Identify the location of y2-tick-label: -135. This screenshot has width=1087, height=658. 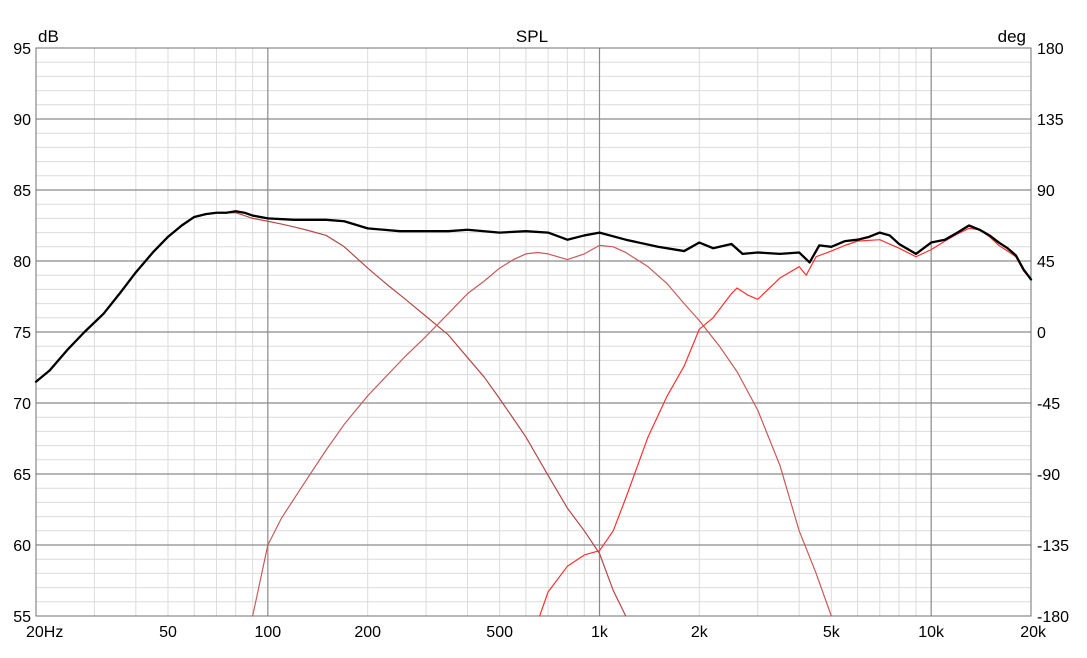
(1053, 546).